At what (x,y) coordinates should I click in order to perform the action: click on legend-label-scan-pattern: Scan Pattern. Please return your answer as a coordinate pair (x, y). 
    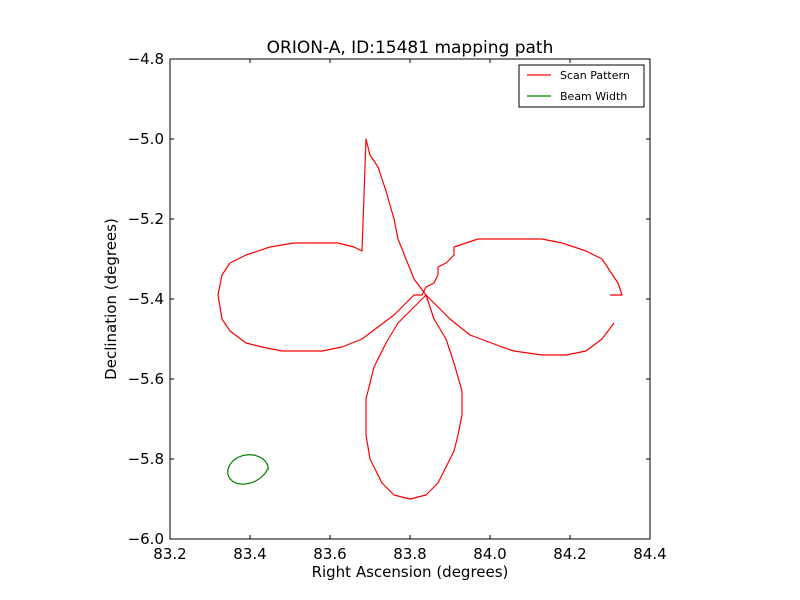
    Looking at the image, I should click on (595, 75).